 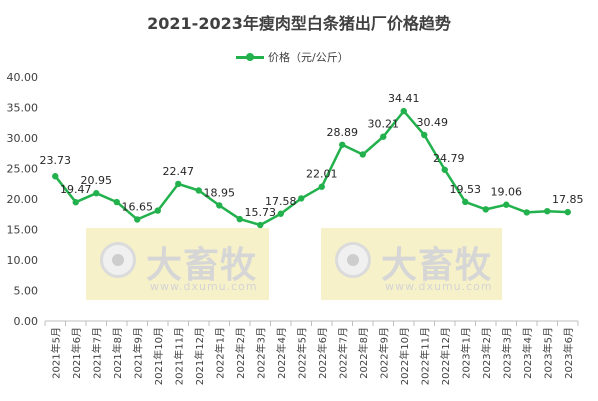 I want to click on x-tick-label: 2022年10月, so click(x=404, y=356).